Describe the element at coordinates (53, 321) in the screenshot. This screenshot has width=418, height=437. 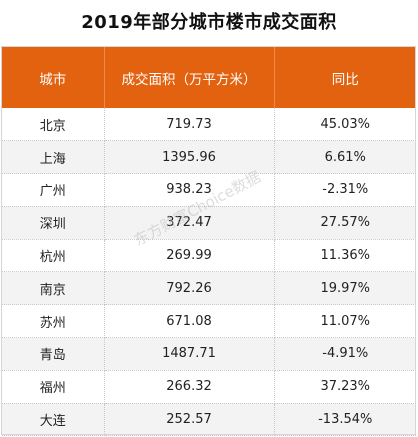
I see `cell-city: 苏州` at that location.